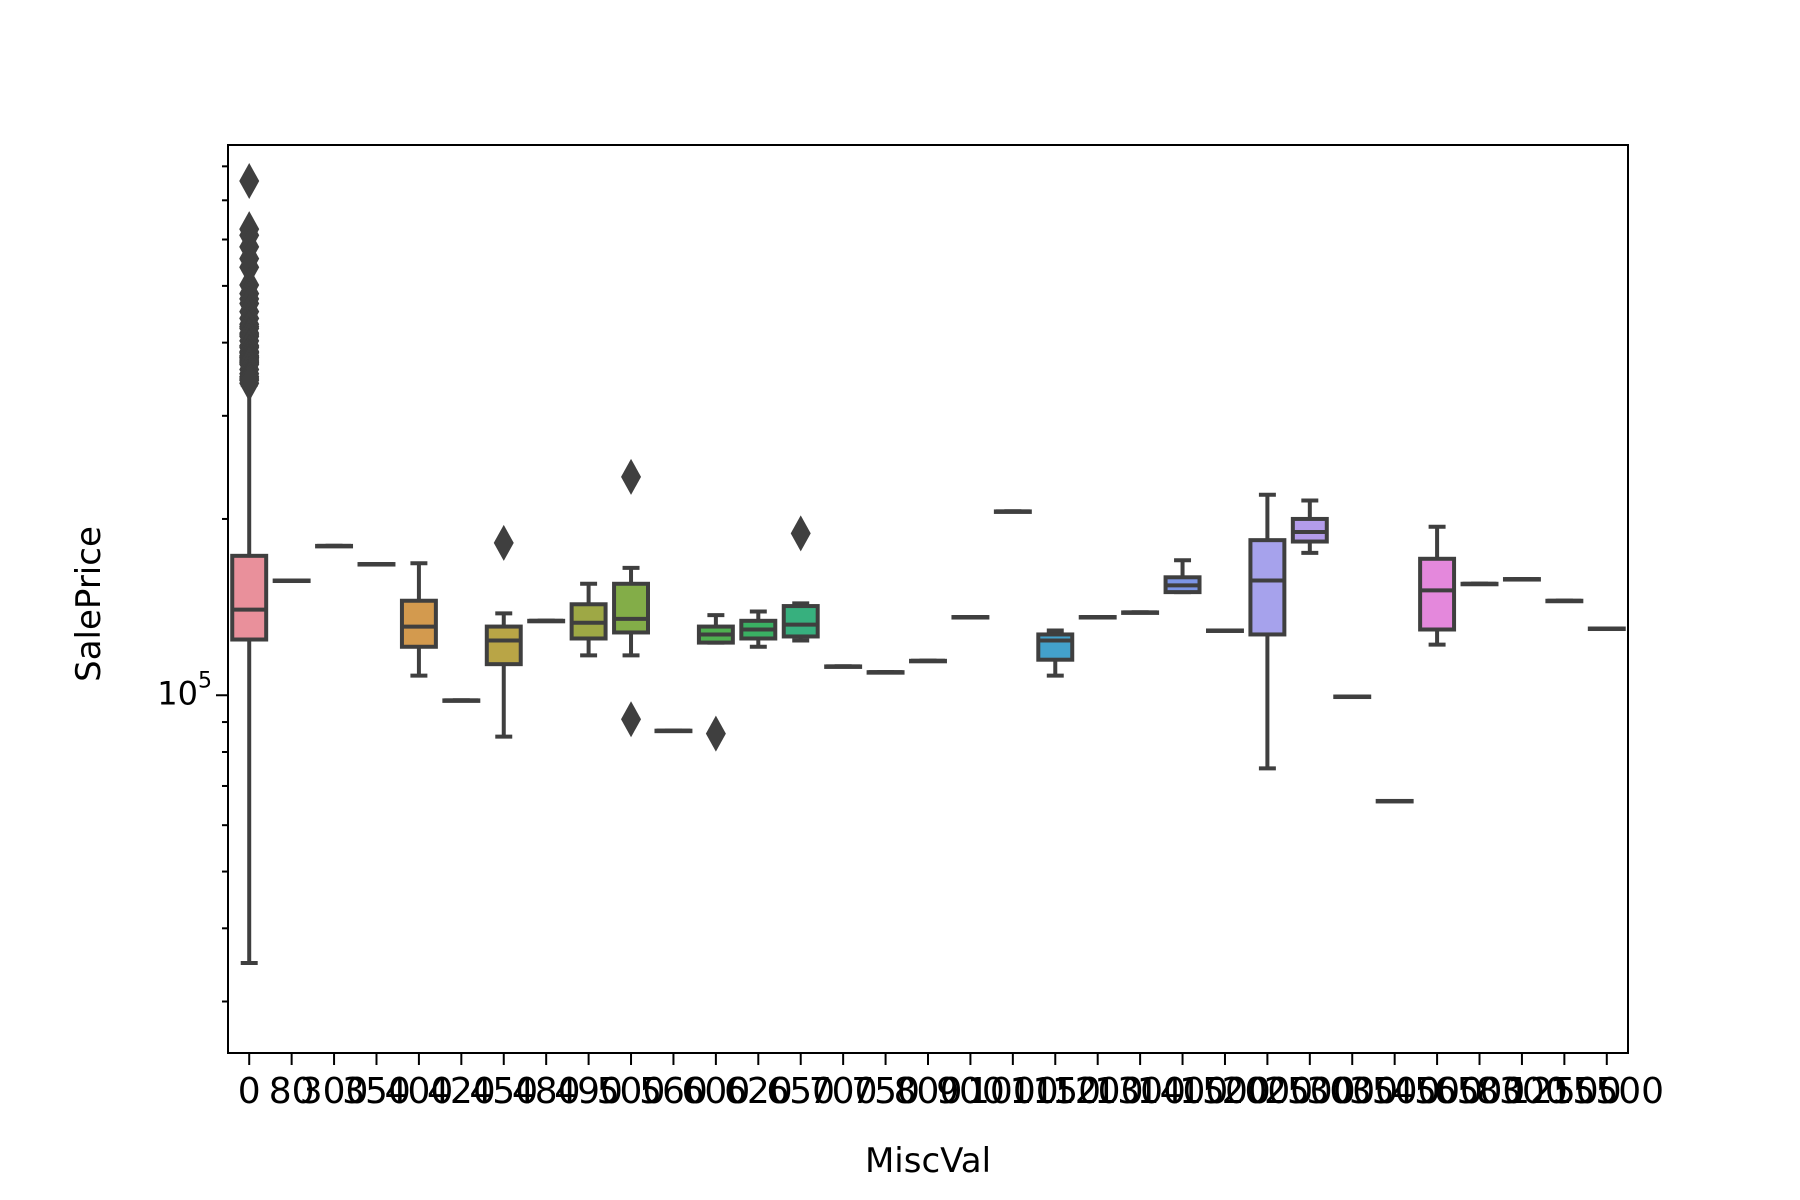 This screenshot has height=1200, width=1800. I want to click on x-tick-label: 480, so click(546, 1091).